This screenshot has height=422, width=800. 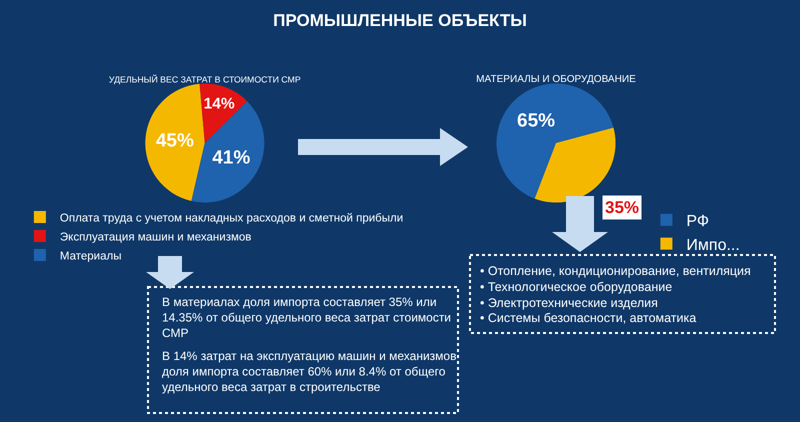 I want to click on data-label: 14%, so click(x=219, y=103).